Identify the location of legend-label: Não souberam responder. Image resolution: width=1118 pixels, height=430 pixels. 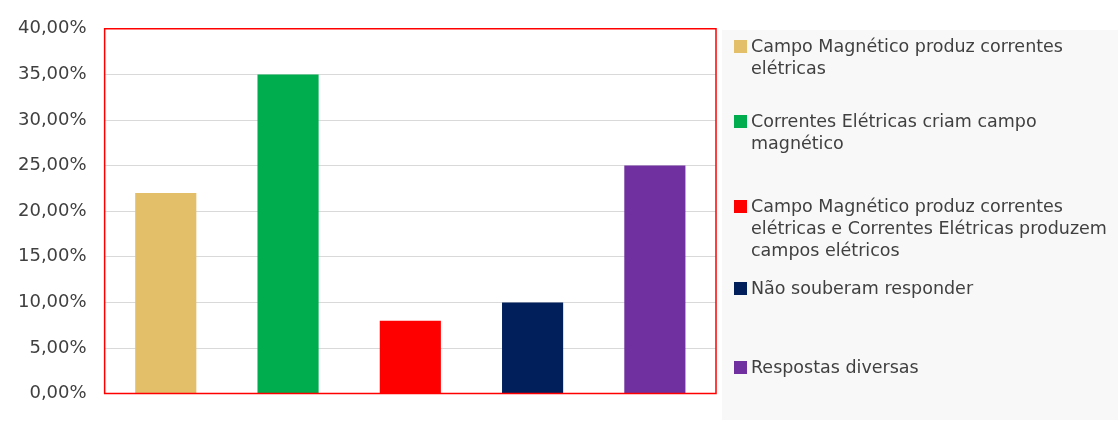
(862, 288).